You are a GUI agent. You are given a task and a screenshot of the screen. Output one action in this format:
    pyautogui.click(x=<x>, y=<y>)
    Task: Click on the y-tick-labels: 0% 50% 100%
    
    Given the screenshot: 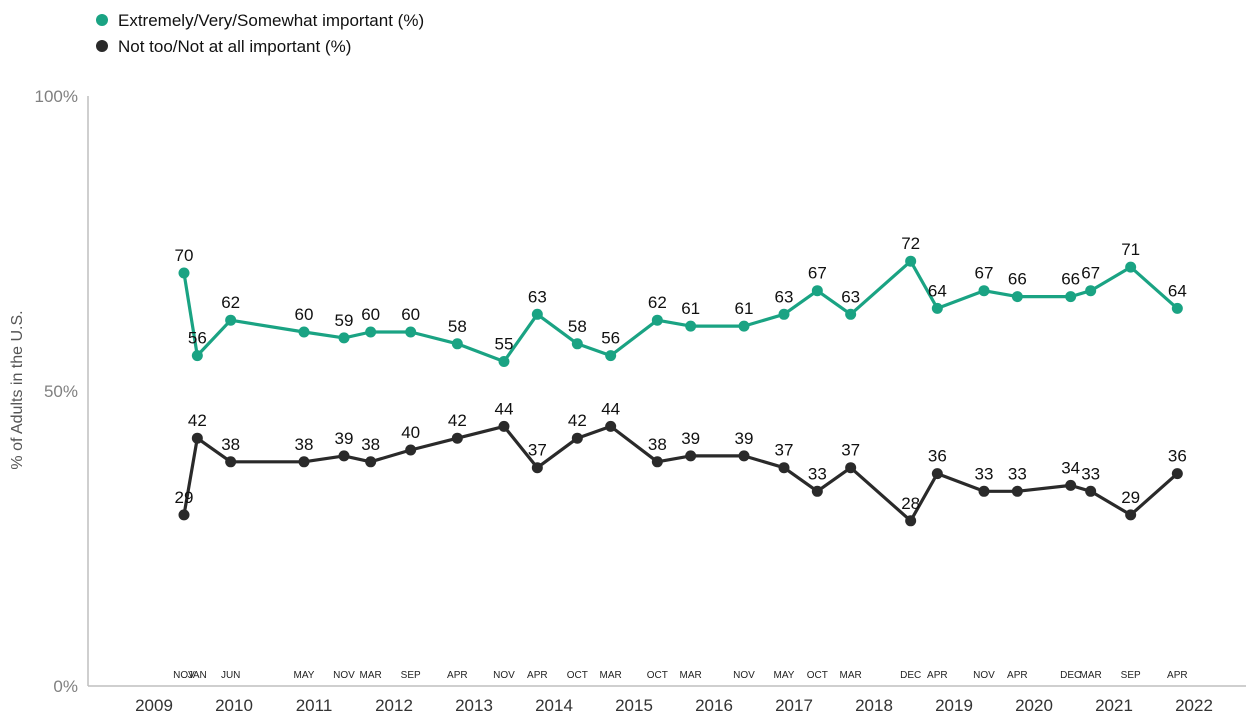 What is the action you would take?
    pyautogui.click(x=56, y=391)
    